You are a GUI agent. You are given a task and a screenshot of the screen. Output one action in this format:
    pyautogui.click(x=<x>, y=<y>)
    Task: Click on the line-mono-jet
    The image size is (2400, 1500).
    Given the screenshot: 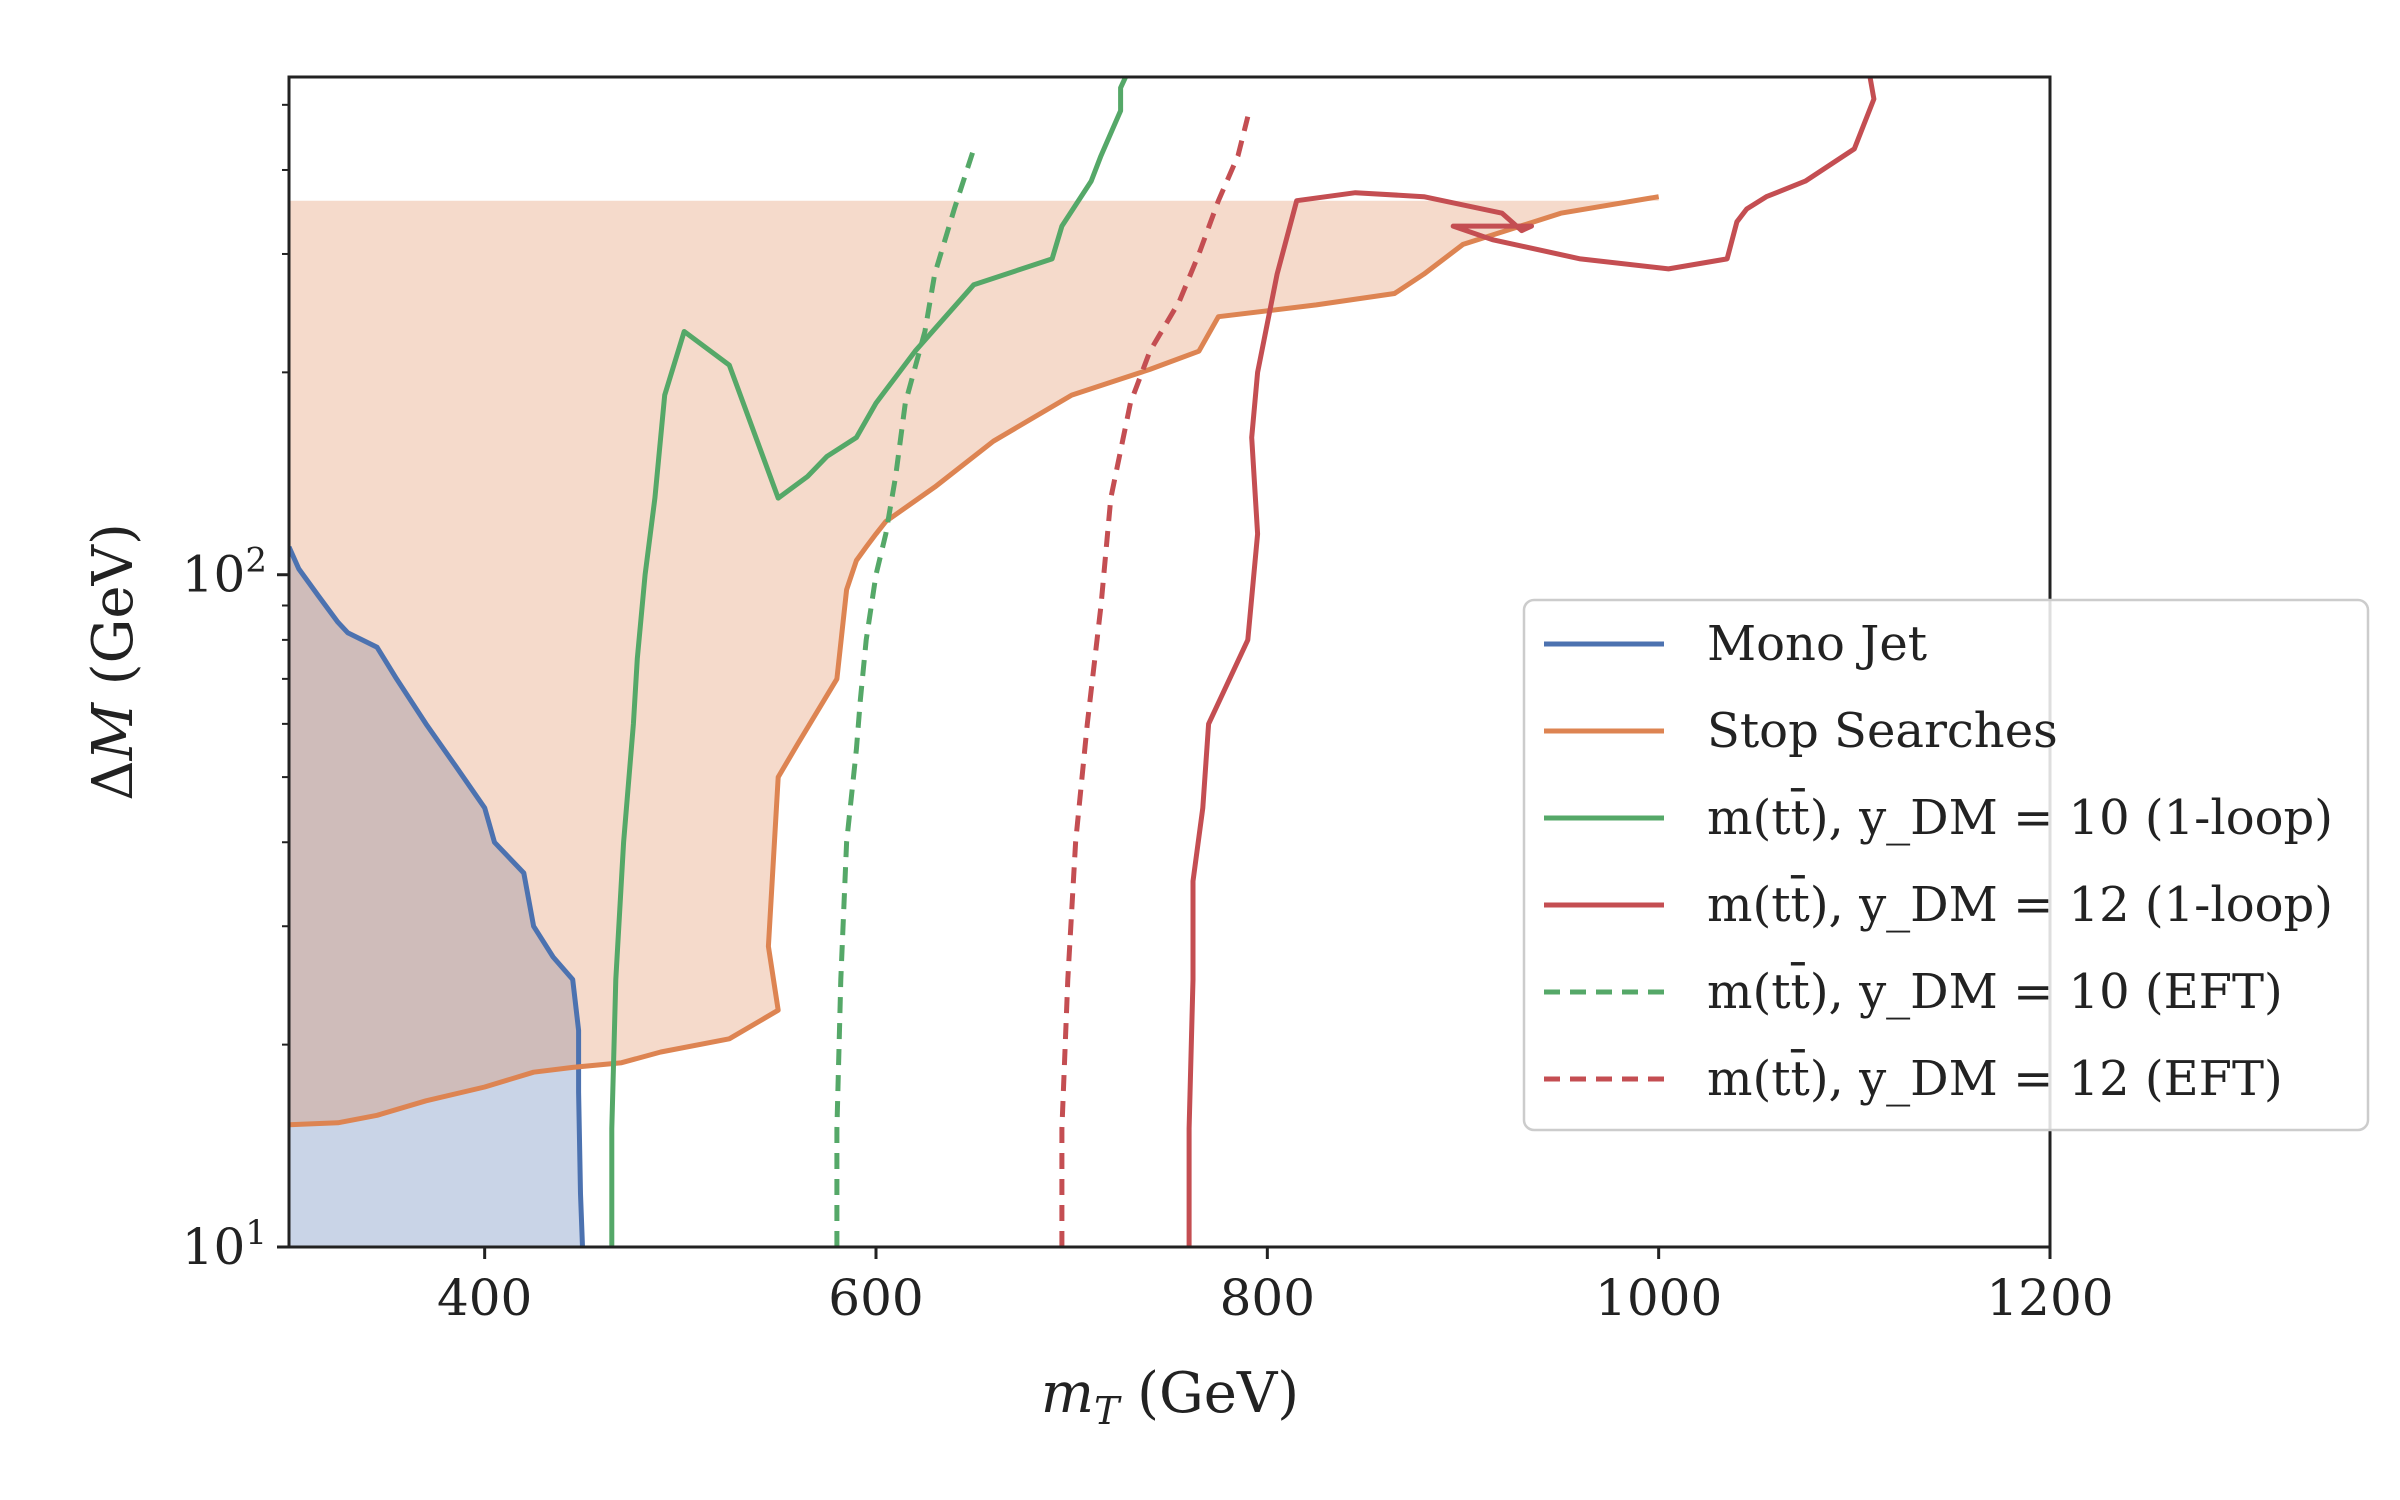 What is the action you would take?
    pyautogui.click(x=437, y=896)
    